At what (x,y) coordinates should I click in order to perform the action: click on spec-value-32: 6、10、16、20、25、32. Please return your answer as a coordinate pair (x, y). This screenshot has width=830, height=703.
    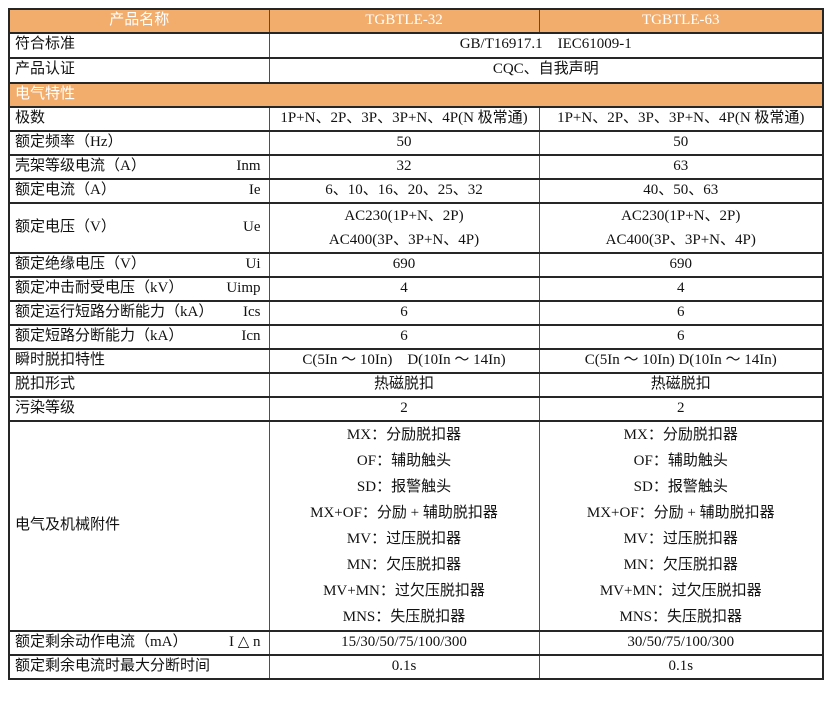
    Looking at the image, I should click on (404, 190).